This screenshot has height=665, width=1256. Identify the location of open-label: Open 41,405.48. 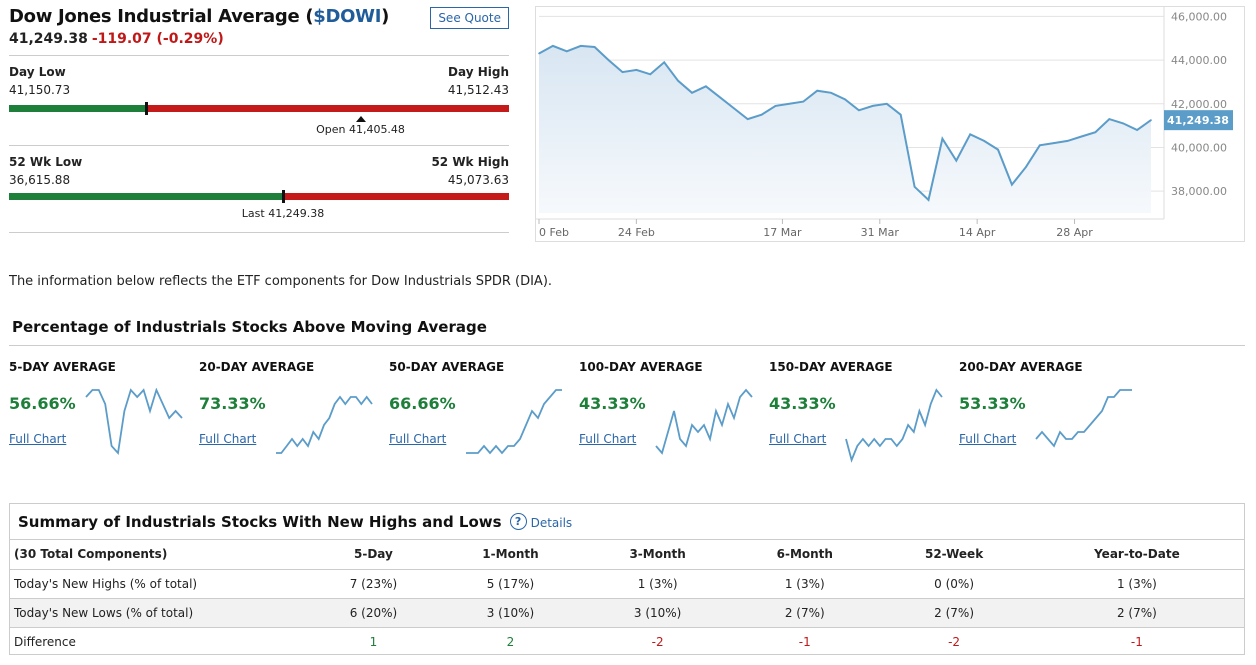
(360, 129).